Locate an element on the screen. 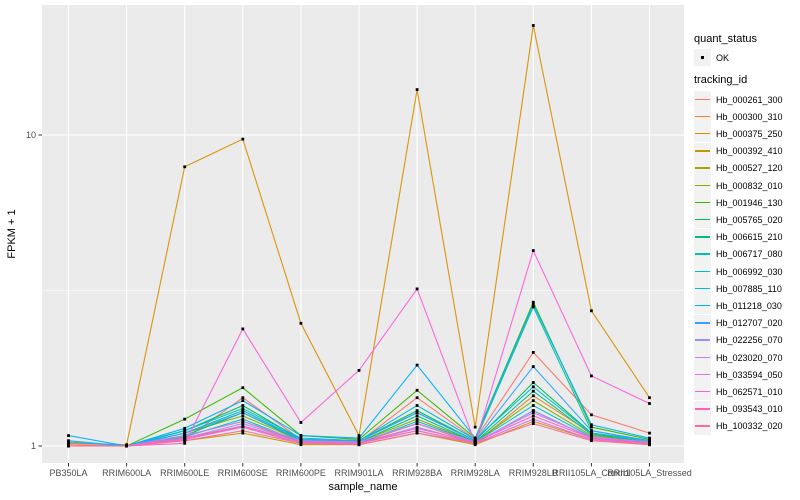 This screenshot has height=500, width=800. legend-item-label: Hb_012707_020 is located at coordinates (749, 323).